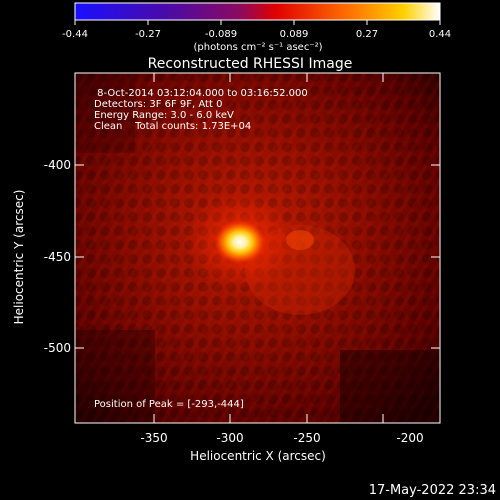 Image resolution: width=500 pixels, height=500 pixels. What do you see at coordinates (221, 34) in the screenshot?
I see `colorbar-tick-label: -0.089` at bounding box center [221, 34].